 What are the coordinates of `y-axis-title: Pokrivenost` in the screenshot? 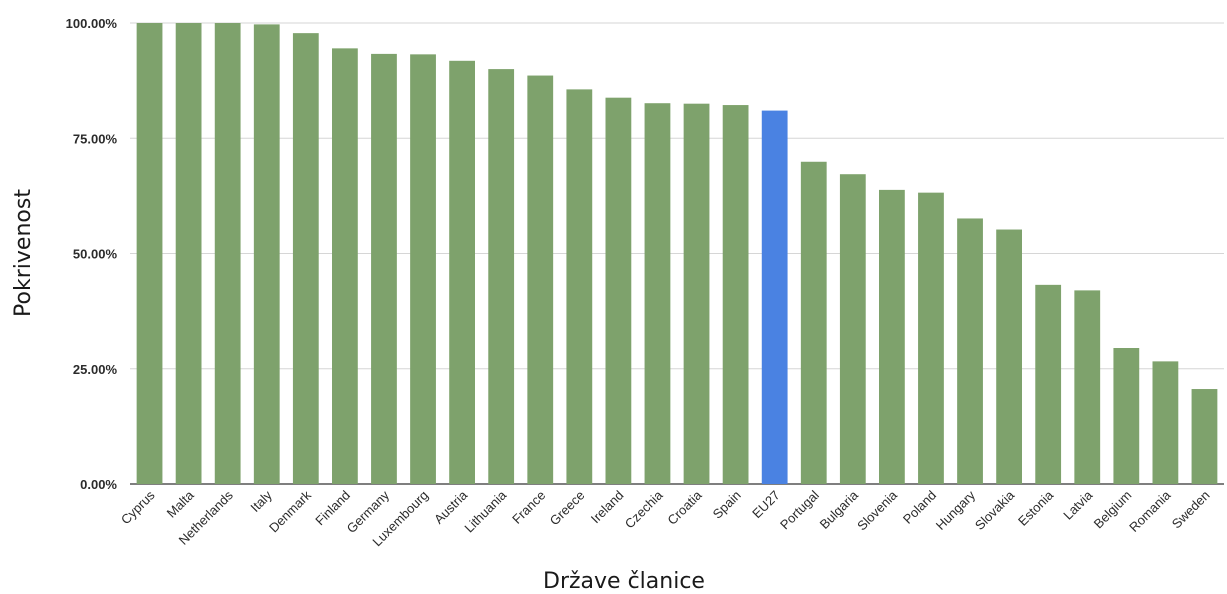 It's located at (23, 253).